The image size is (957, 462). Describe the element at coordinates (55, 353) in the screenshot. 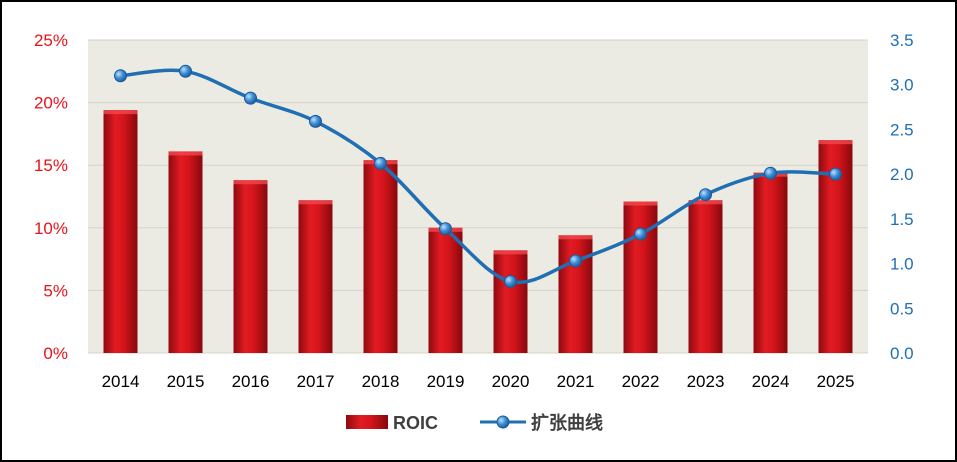

I see `left-tick-label: 0%` at that location.